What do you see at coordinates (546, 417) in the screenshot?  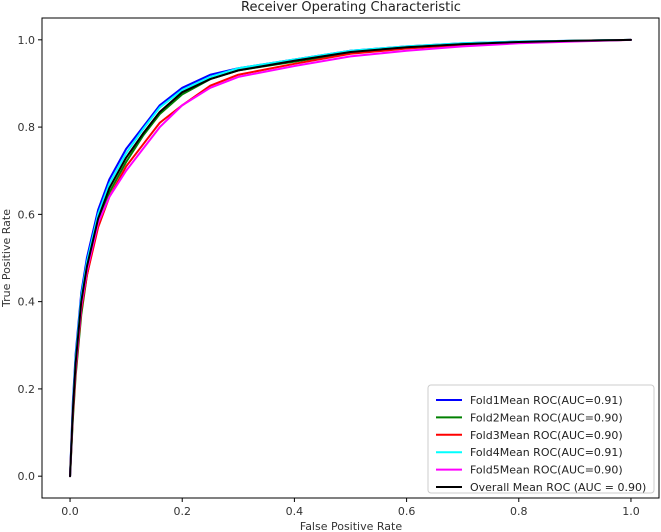 I see `legend-label-2: Fold2Mean ROC(AUC=0.90)` at bounding box center [546, 417].